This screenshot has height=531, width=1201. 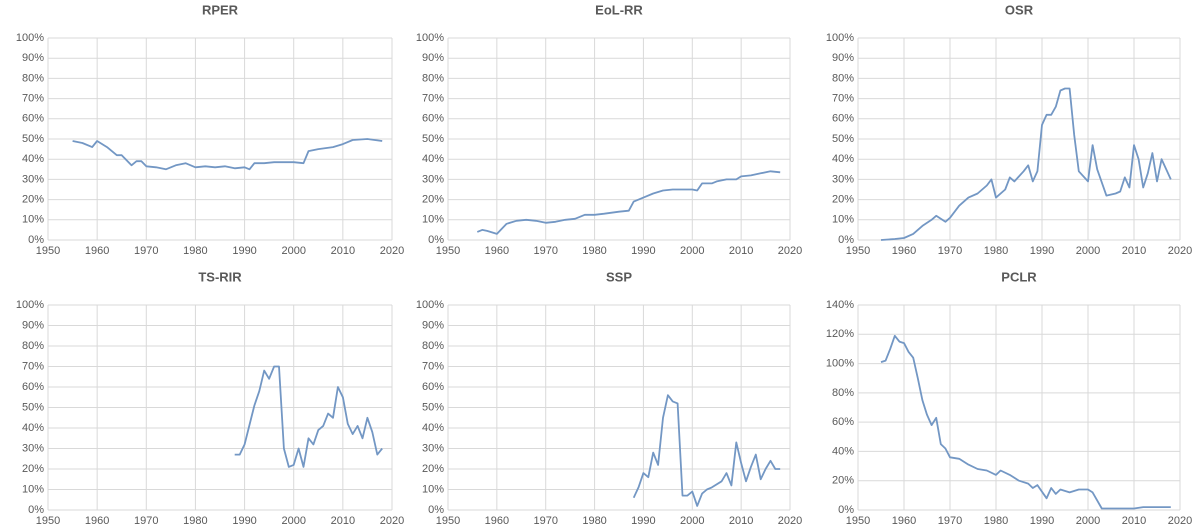 What do you see at coordinates (1019, 9) in the screenshot?
I see `chart-title: OSR` at bounding box center [1019, 9].